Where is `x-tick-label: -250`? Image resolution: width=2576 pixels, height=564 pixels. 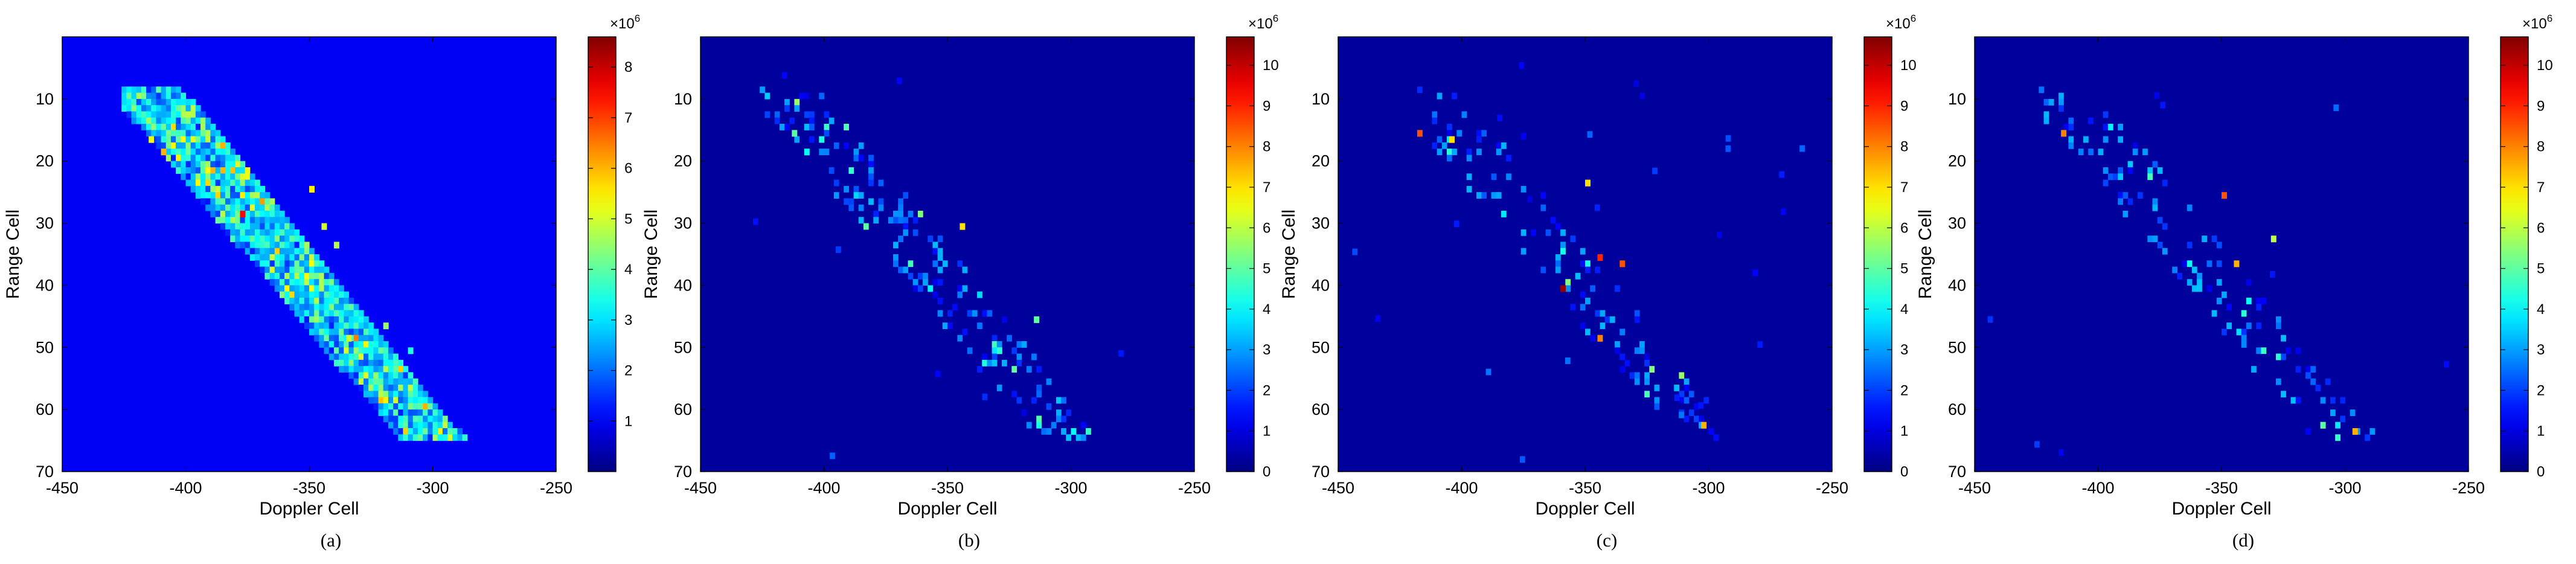
x-tick-label: -250 is located at coordinates (1194, 488).